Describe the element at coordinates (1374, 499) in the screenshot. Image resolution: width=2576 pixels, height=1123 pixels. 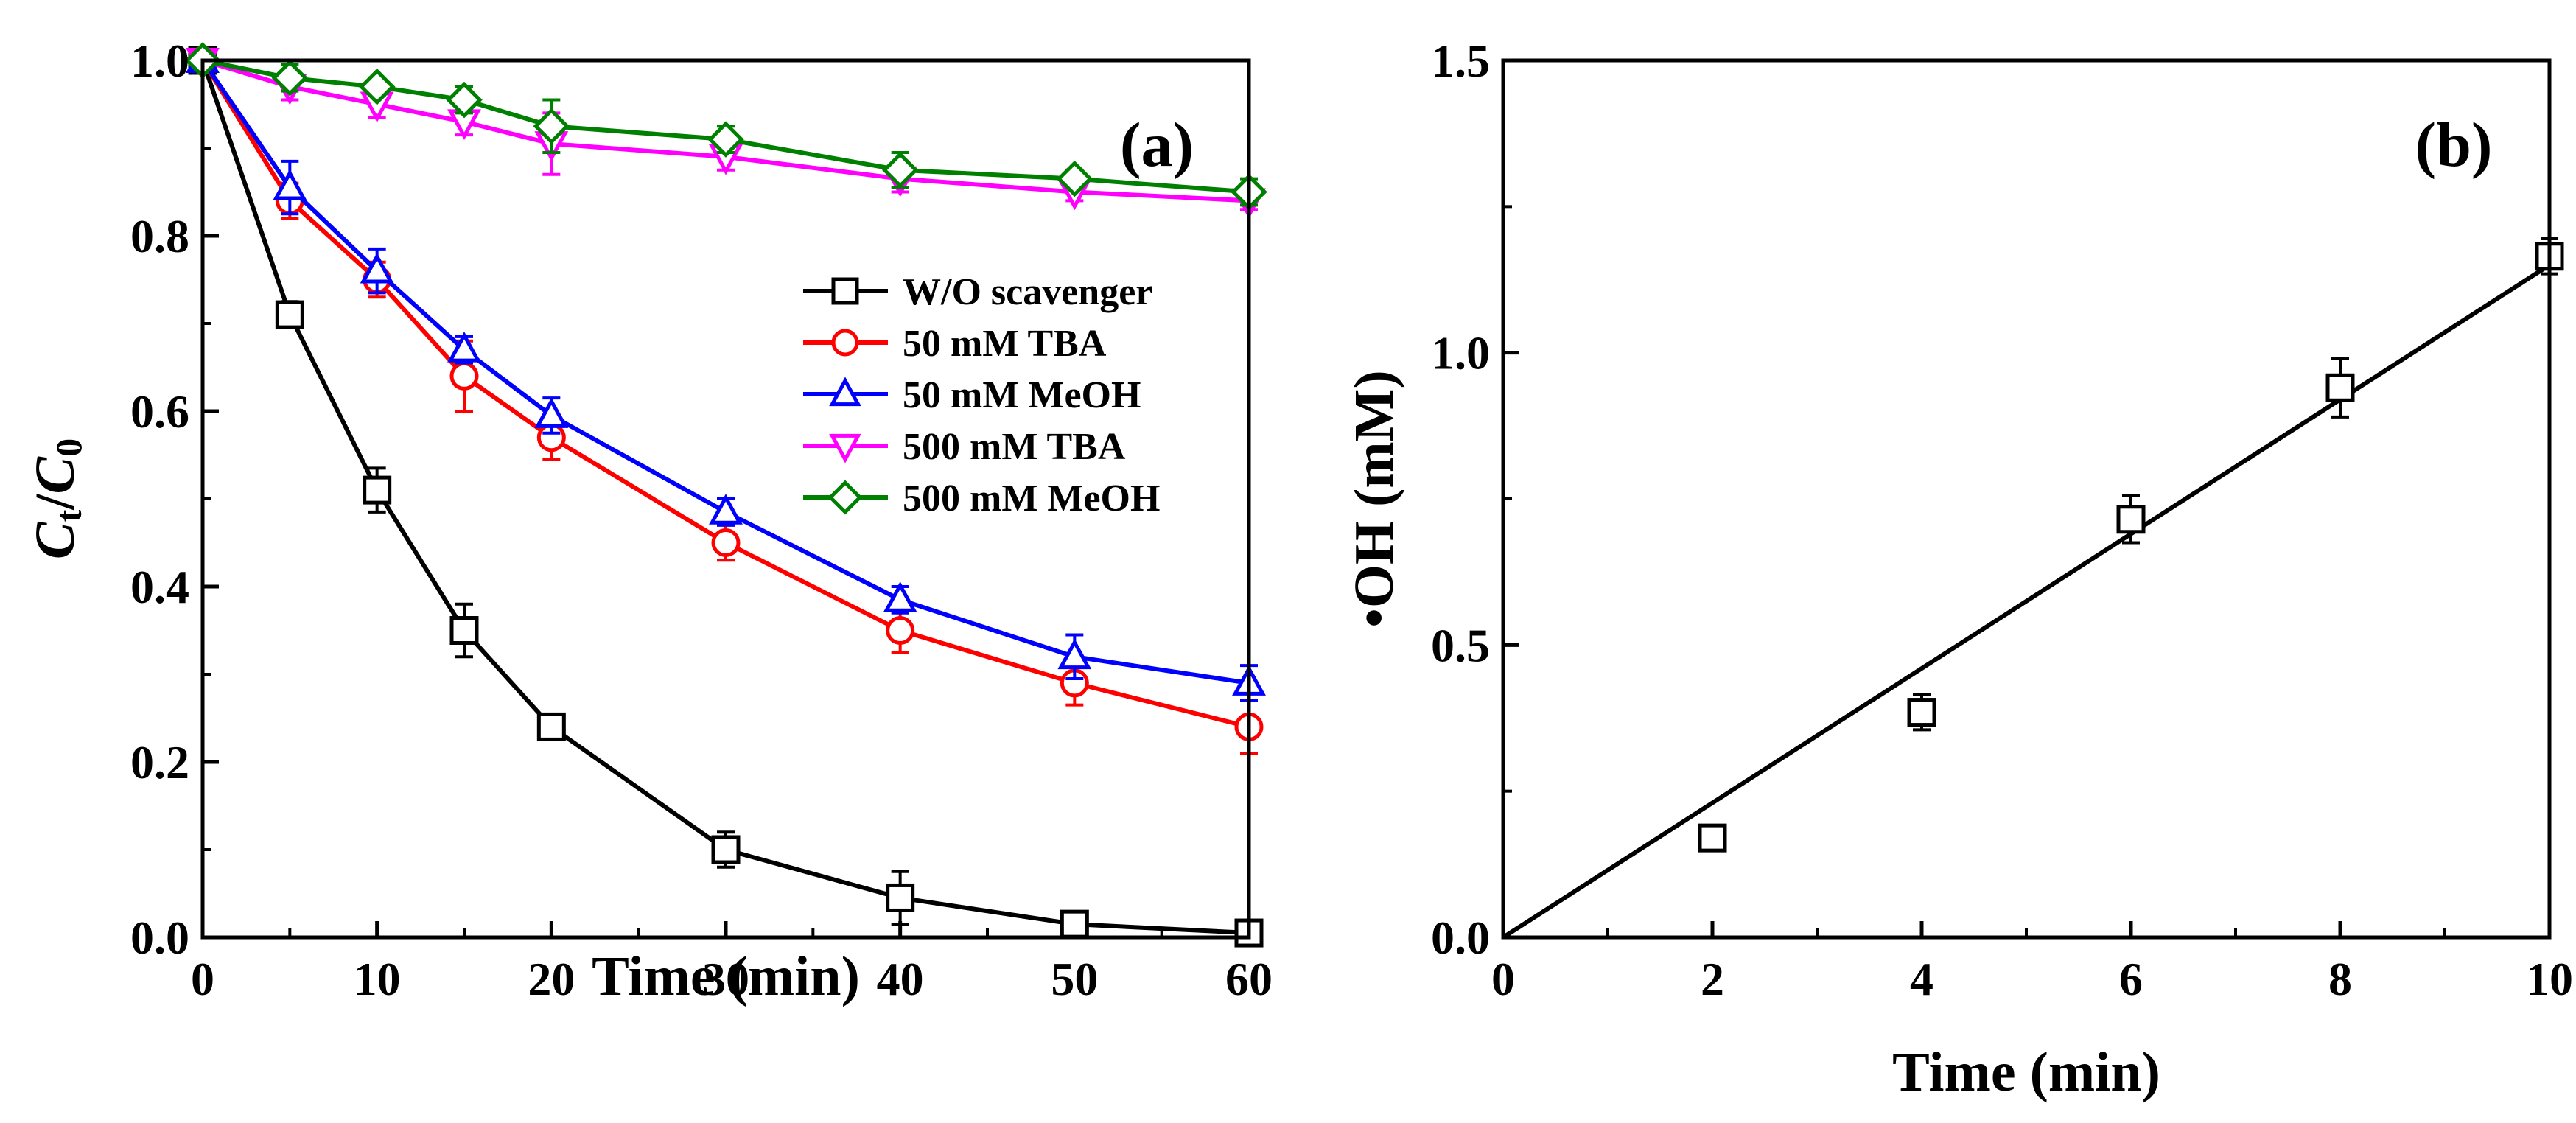
I see `panel-b-y-axis-title: •OH (mM)` at that location.